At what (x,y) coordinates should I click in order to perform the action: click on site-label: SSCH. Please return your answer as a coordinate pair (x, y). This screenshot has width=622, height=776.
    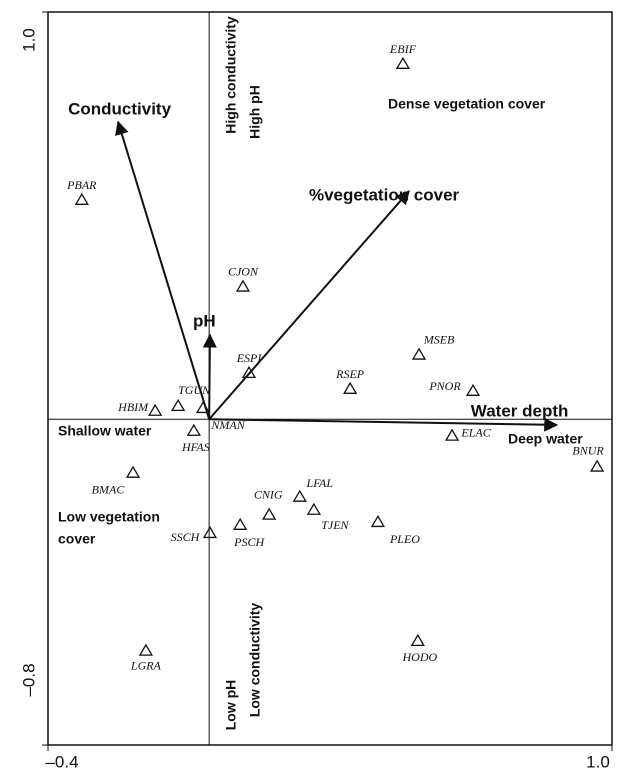
    Looking at the image, I should click on (186, 537).